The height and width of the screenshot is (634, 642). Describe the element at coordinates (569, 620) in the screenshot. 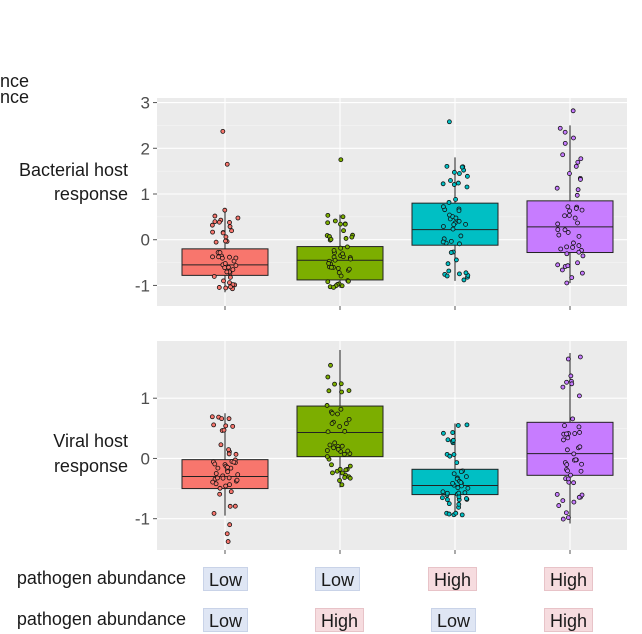

I see `row2-group4-cat: High` at that location.